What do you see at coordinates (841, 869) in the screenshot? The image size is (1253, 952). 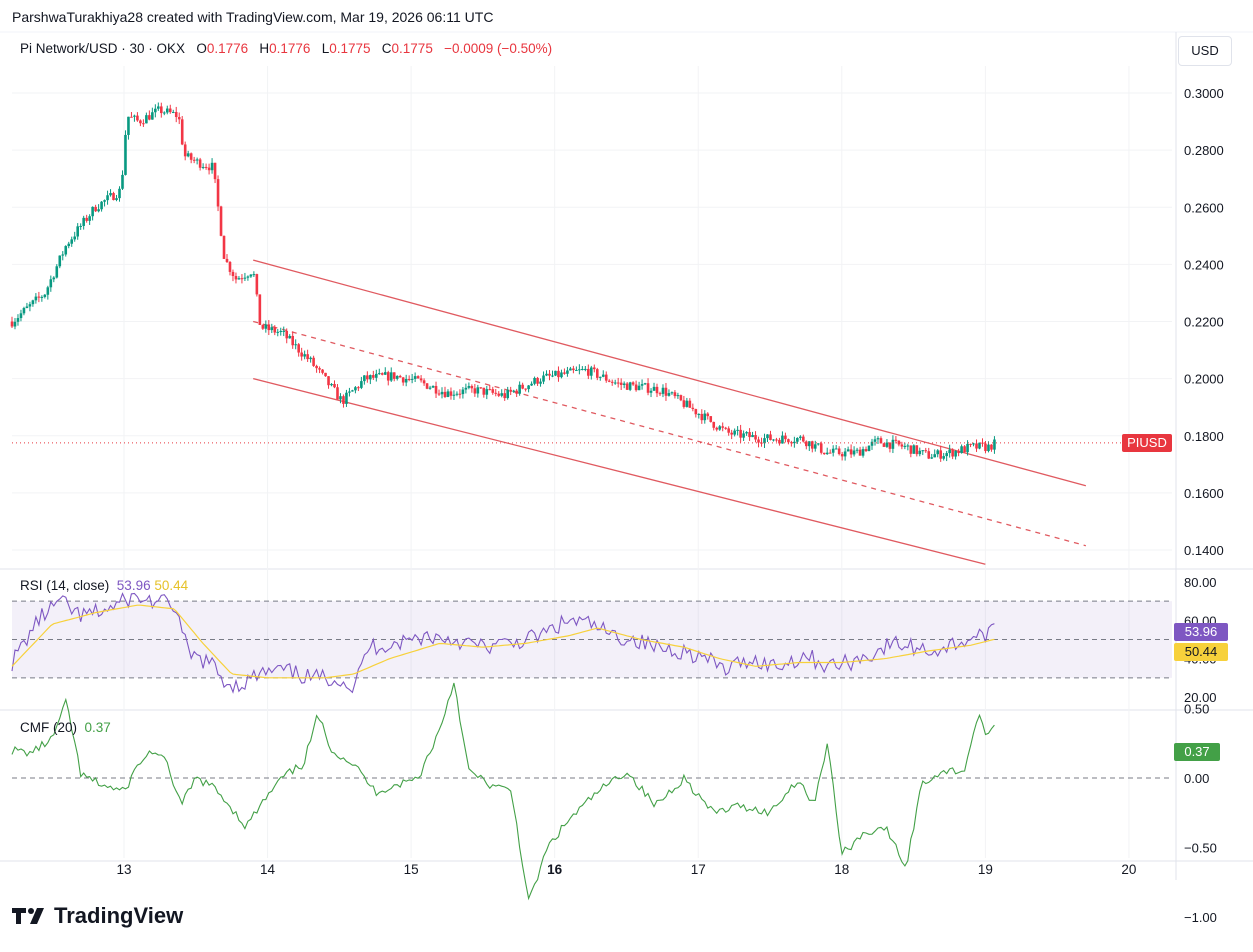 I see `time-tick-label: 18` at bounding box center [841, 869].